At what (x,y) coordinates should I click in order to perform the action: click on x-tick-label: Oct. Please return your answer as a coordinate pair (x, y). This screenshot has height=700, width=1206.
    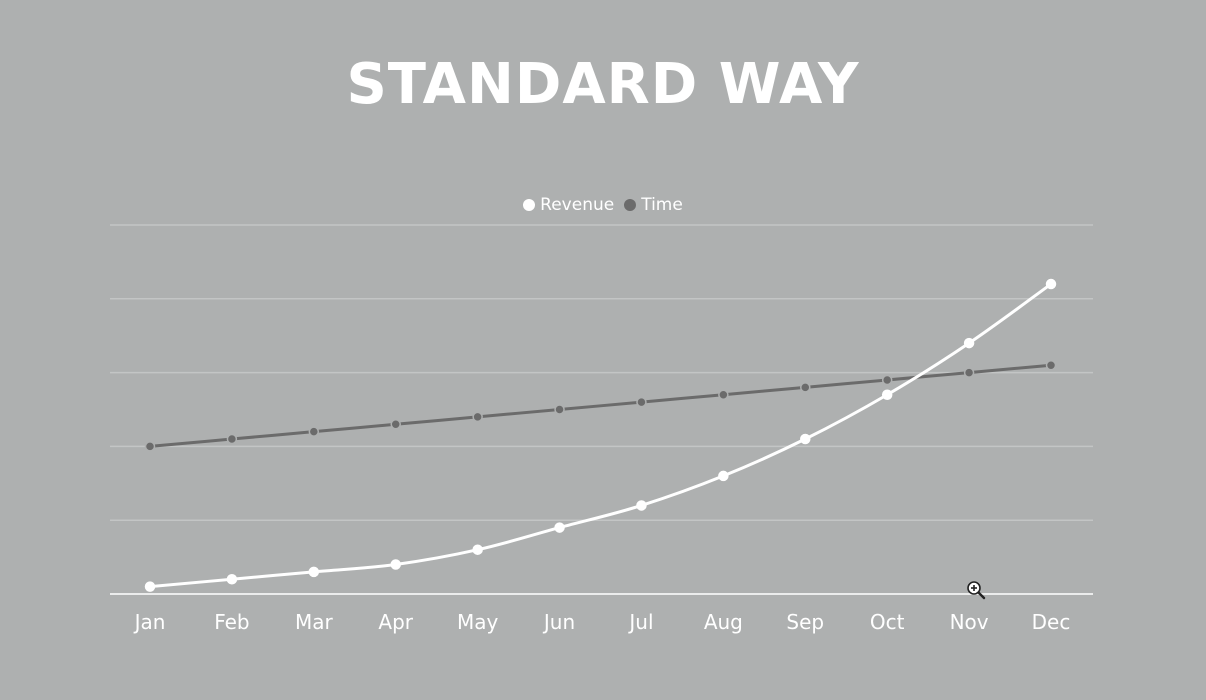
    Looking at the image, I should click on (887, 622).